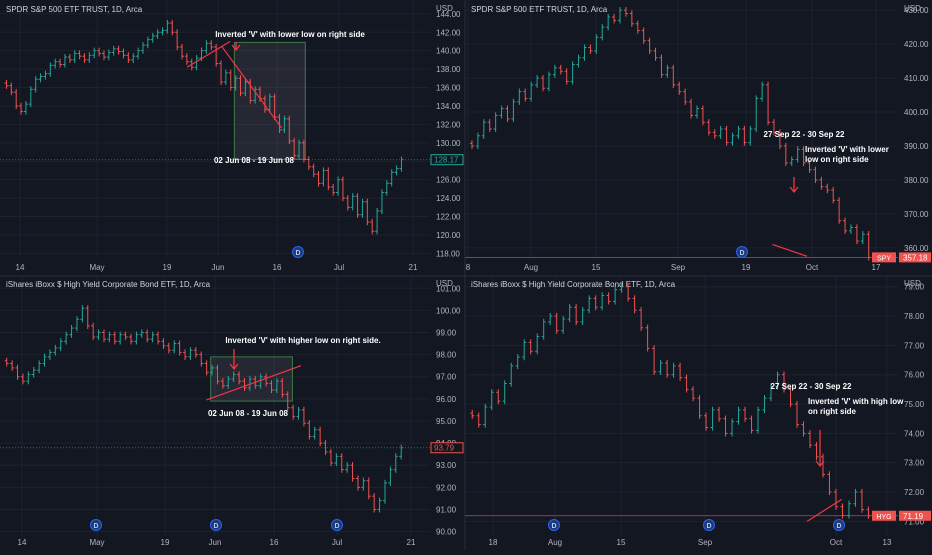 The height and width of the screenshot is (555, 932). I want to click on annotation-arrowhead, so click(820, 464).